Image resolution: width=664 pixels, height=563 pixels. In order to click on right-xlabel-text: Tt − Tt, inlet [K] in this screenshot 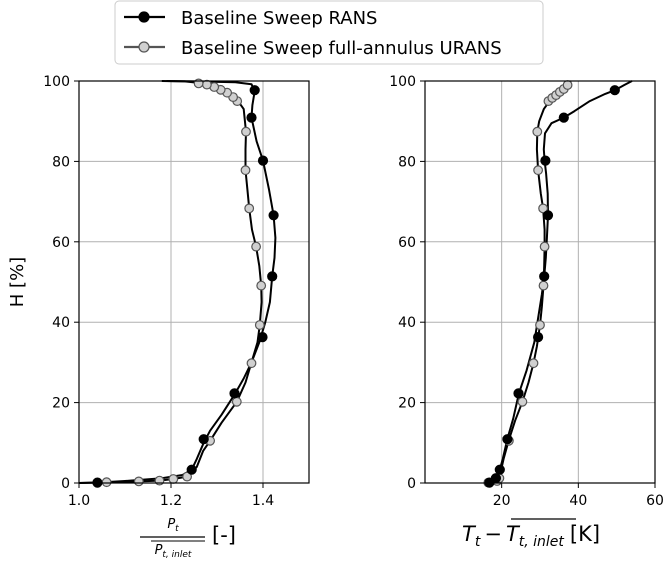, I will do `click(531, 536)`.